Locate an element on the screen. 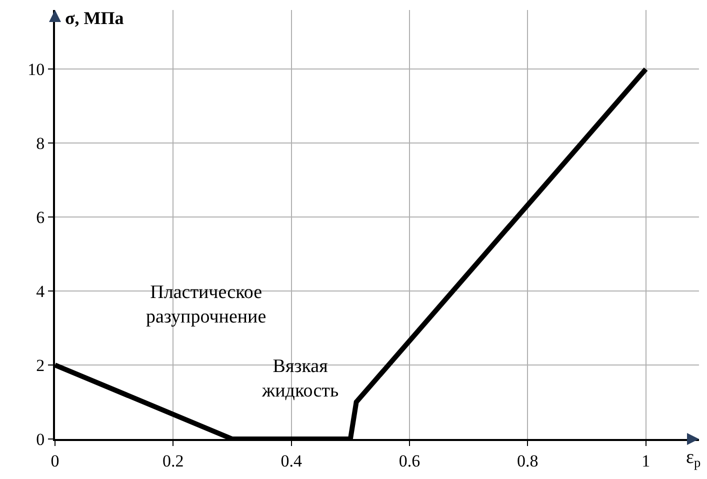  y-tick-label: 10 is located at coordinates (36, 70).